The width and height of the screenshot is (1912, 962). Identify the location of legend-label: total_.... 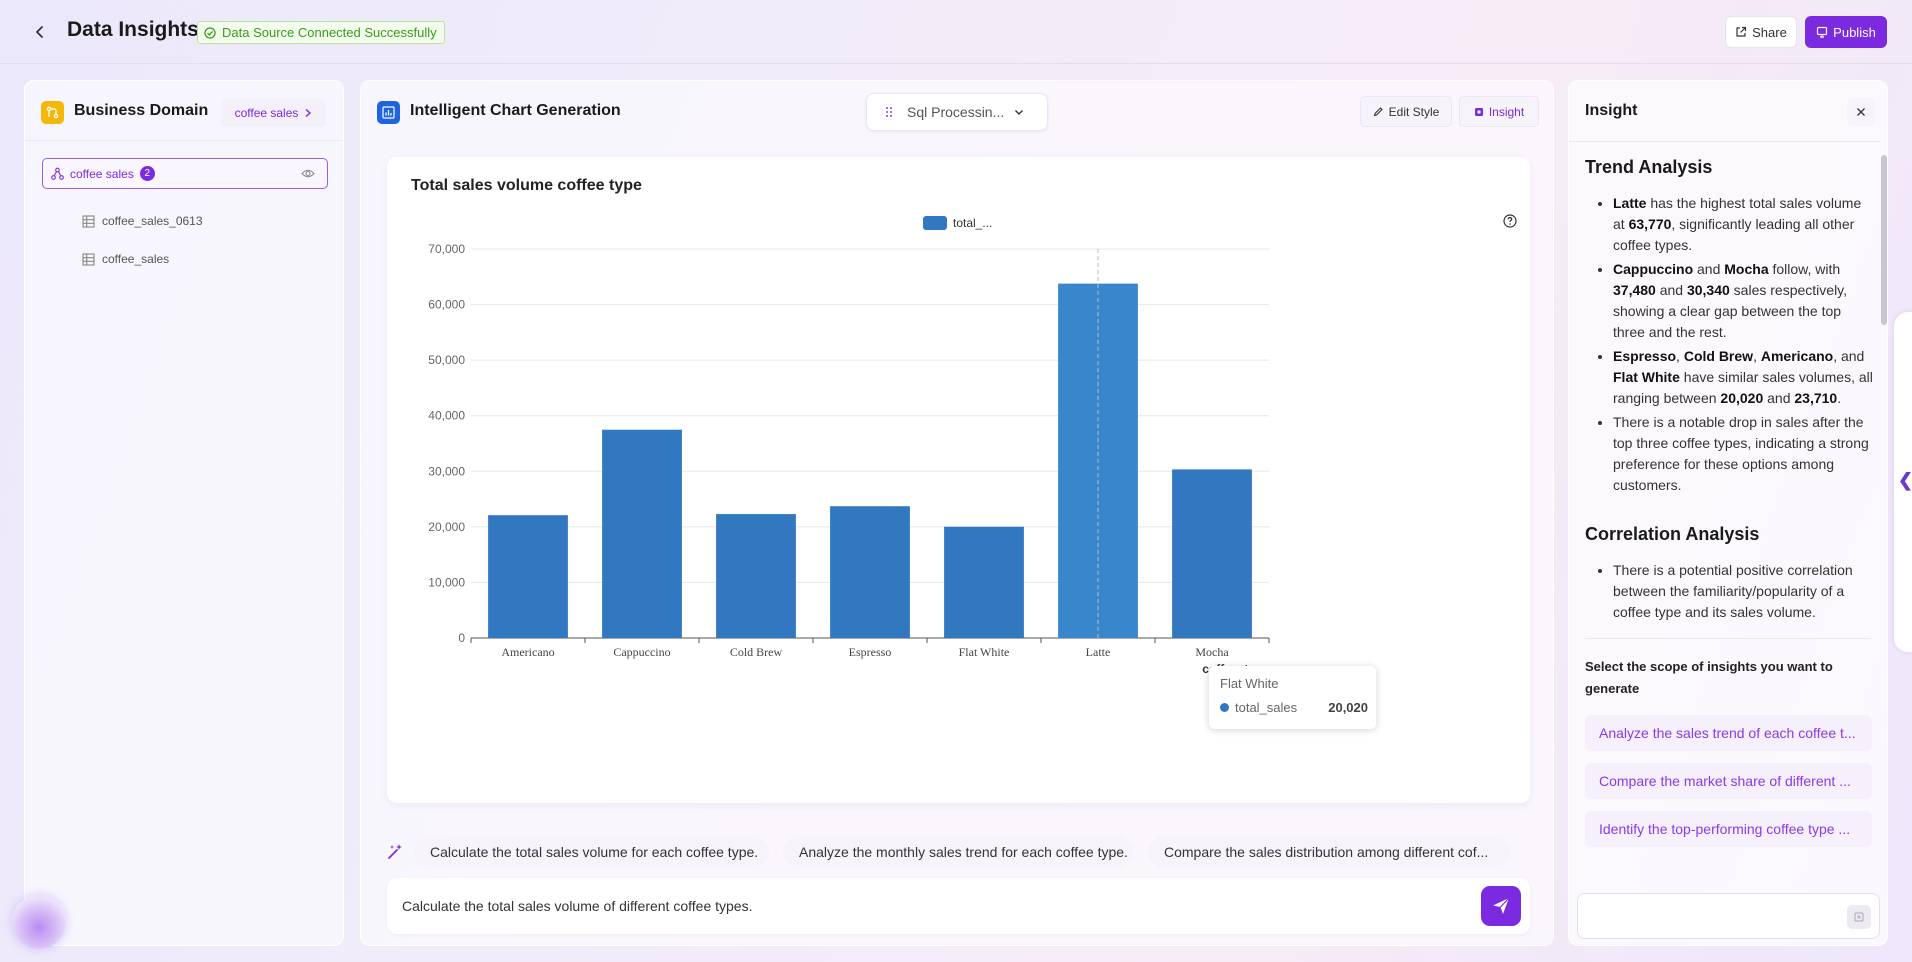
(973, 223).